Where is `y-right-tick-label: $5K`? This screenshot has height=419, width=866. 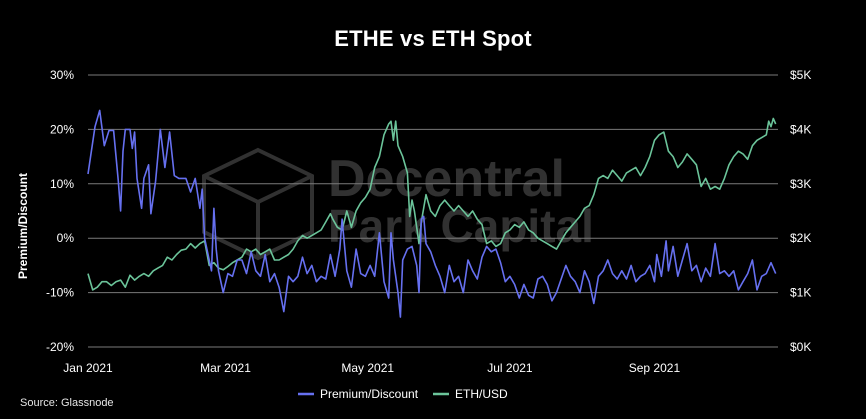 y-right-tick-label: $5K is located at coordinates (800, 75).